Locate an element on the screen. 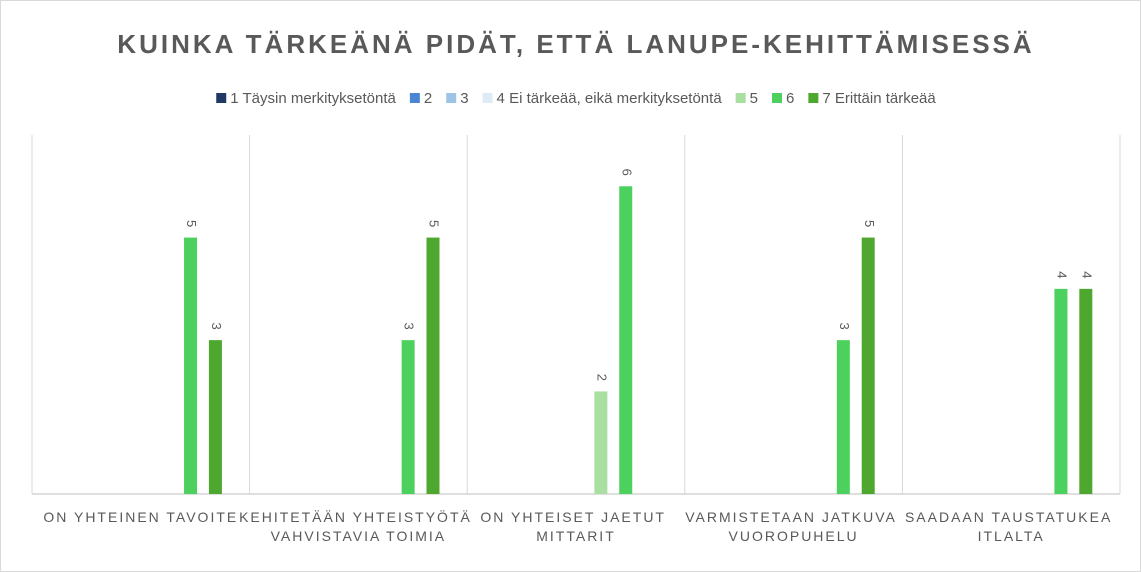  legend-label: 3 is located at coordinates (464, 98).